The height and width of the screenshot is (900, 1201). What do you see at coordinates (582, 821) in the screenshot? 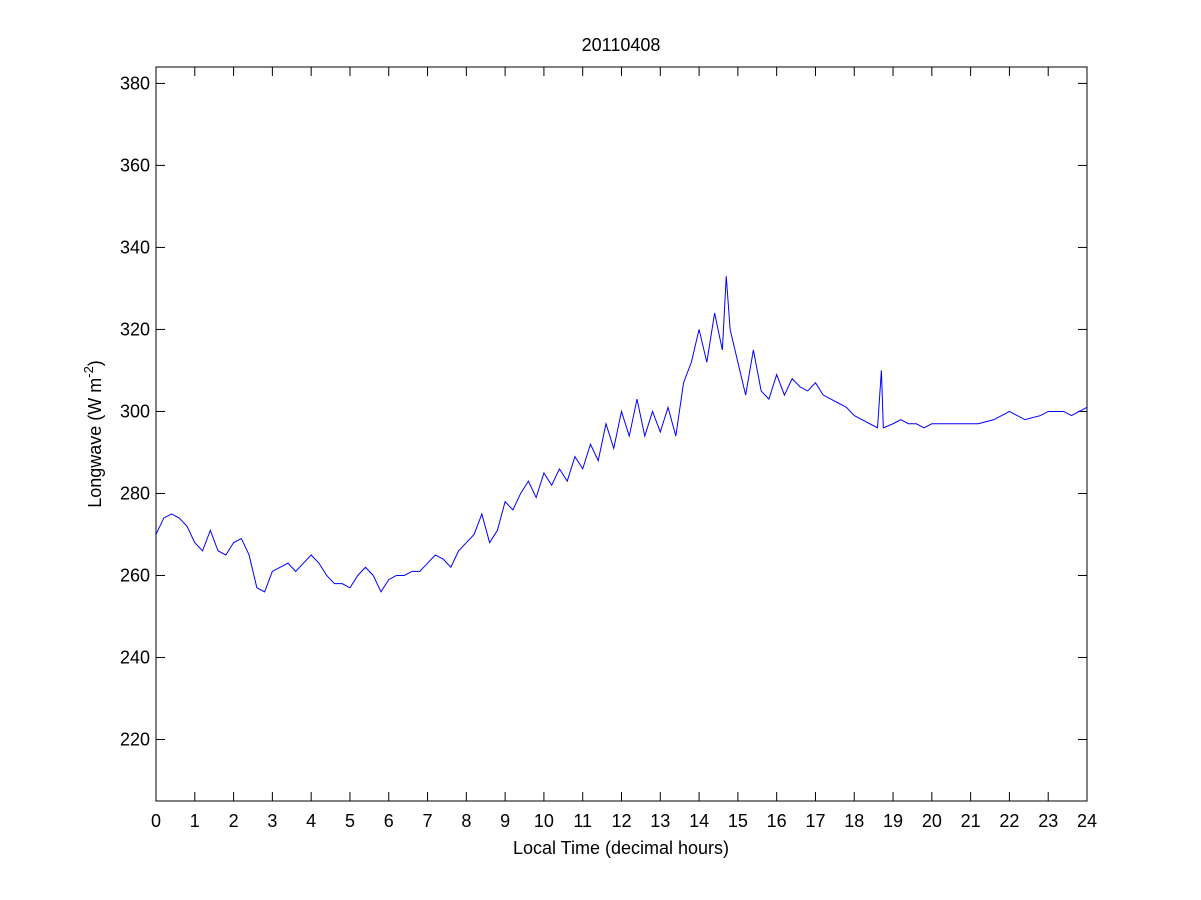
I see `x-tick-label: 11` at bounding box center [582, 821].